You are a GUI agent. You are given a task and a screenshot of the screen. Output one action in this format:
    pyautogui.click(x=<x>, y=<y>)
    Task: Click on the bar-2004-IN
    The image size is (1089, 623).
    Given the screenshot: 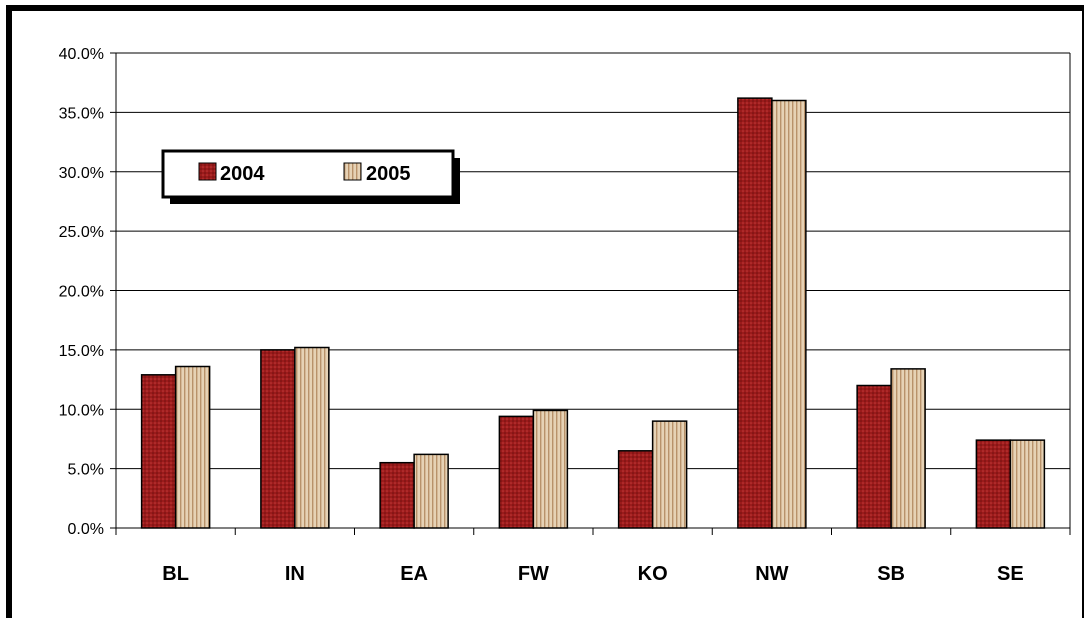 What is the action you would take?
    pyautogui.click(x=278, y=439)
    